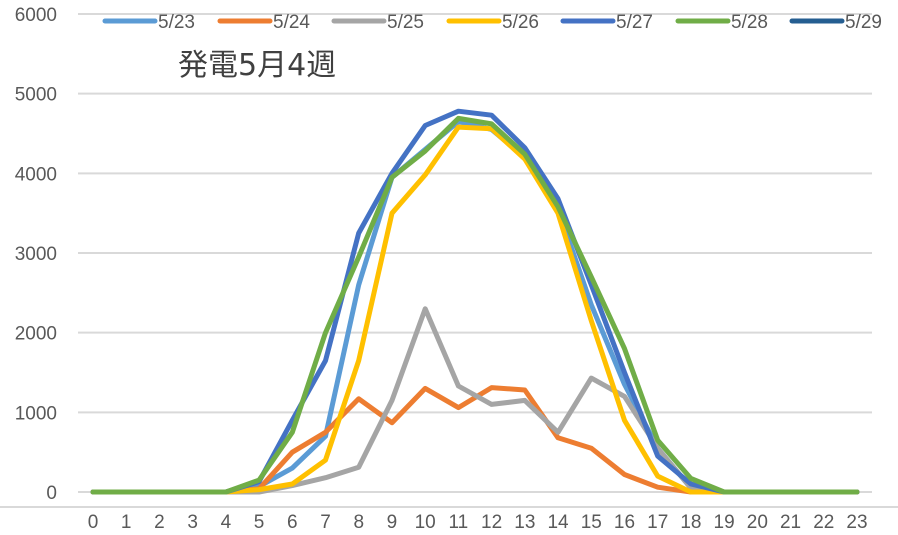 This screenshot has height=535, width=898. What do you see at coordinates (292, 522) in the screenshot?
I see `x-tick-label: 6` at bounding box center [292, 522].